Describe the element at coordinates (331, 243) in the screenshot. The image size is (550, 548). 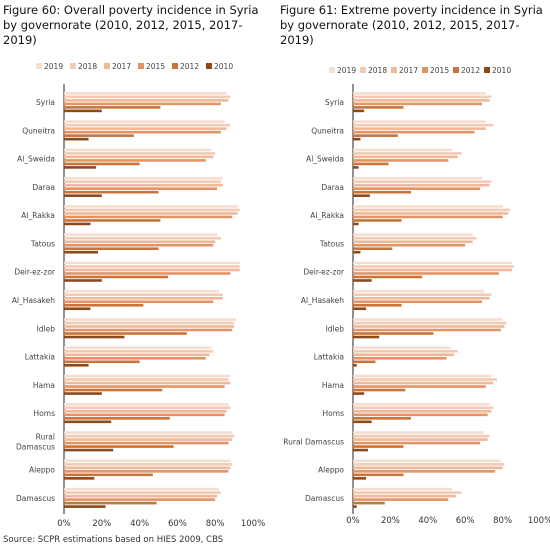
I see `category-label: Tatous` at that location.